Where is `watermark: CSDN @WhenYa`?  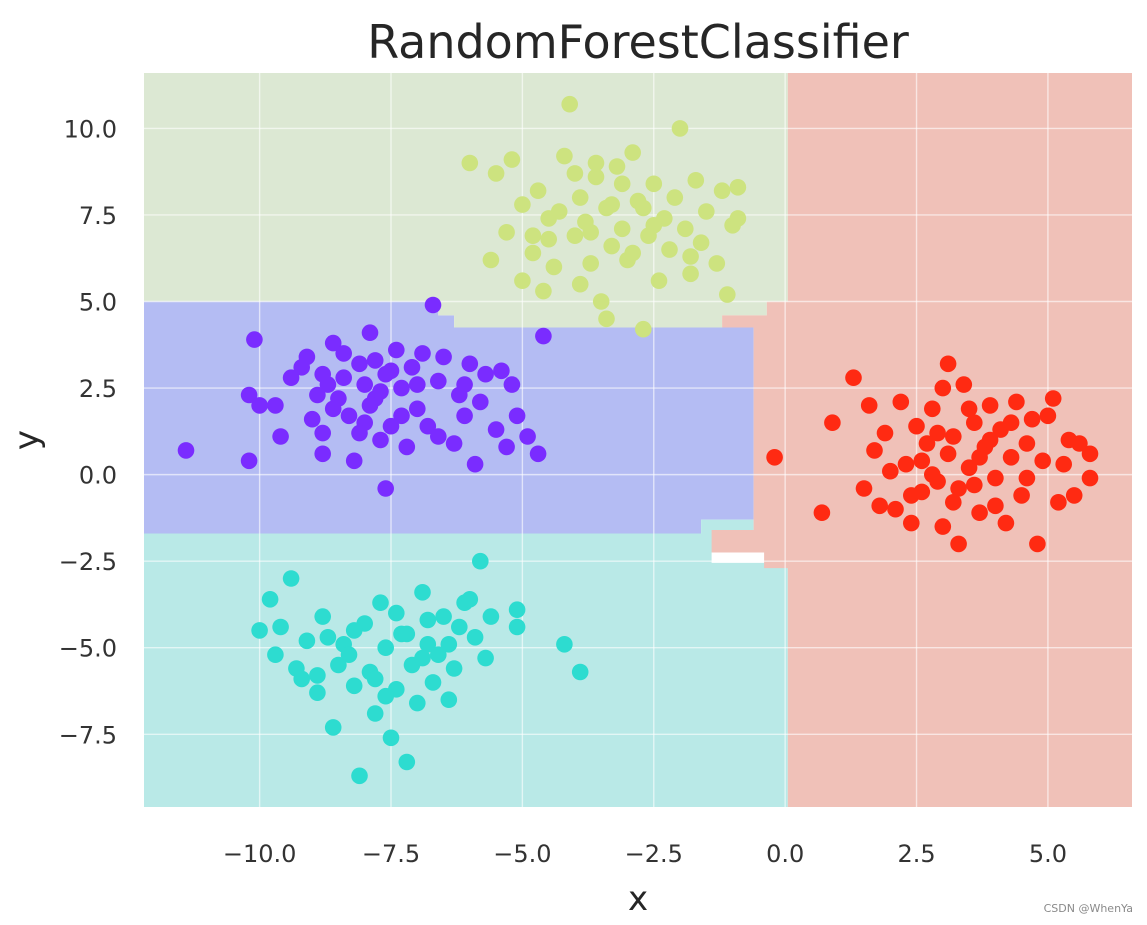 watermark: CSDN @WhenYa is located at coordinates (1088, 908).